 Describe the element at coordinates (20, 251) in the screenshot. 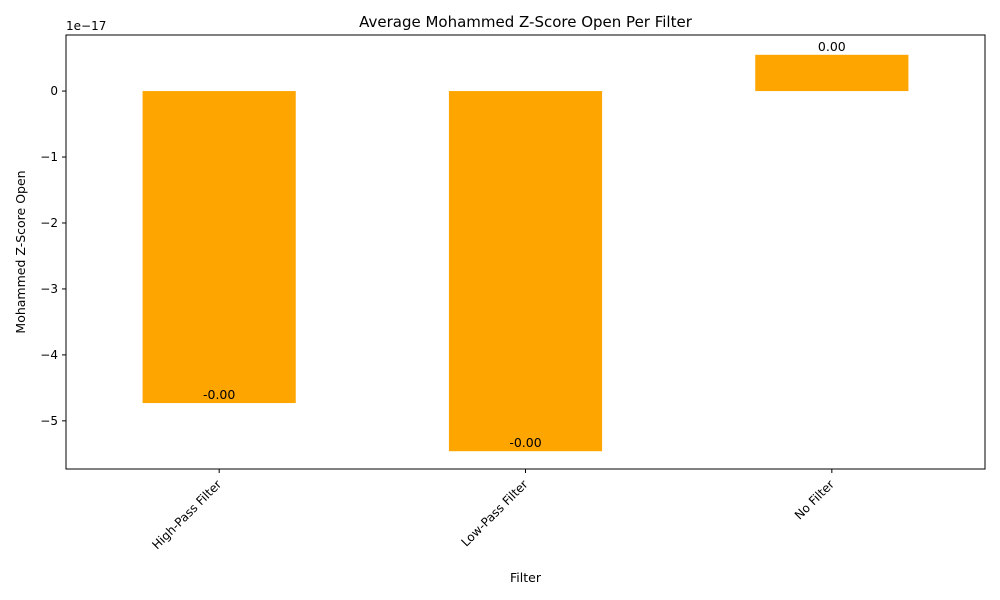

I see `y-axis-label: Mohammed Z-Score Open` at that location.